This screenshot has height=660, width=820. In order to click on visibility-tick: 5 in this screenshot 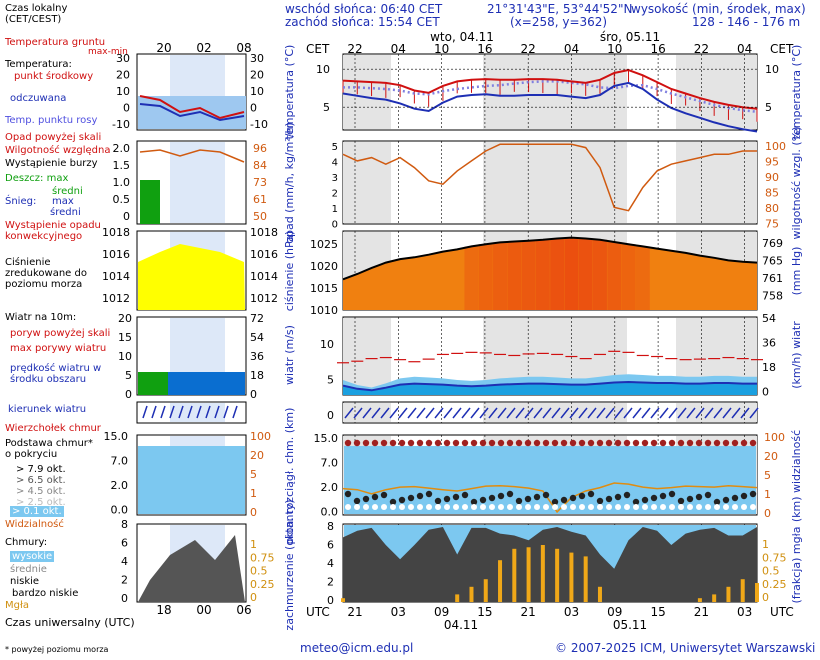, I will do `click(767, 475)`.